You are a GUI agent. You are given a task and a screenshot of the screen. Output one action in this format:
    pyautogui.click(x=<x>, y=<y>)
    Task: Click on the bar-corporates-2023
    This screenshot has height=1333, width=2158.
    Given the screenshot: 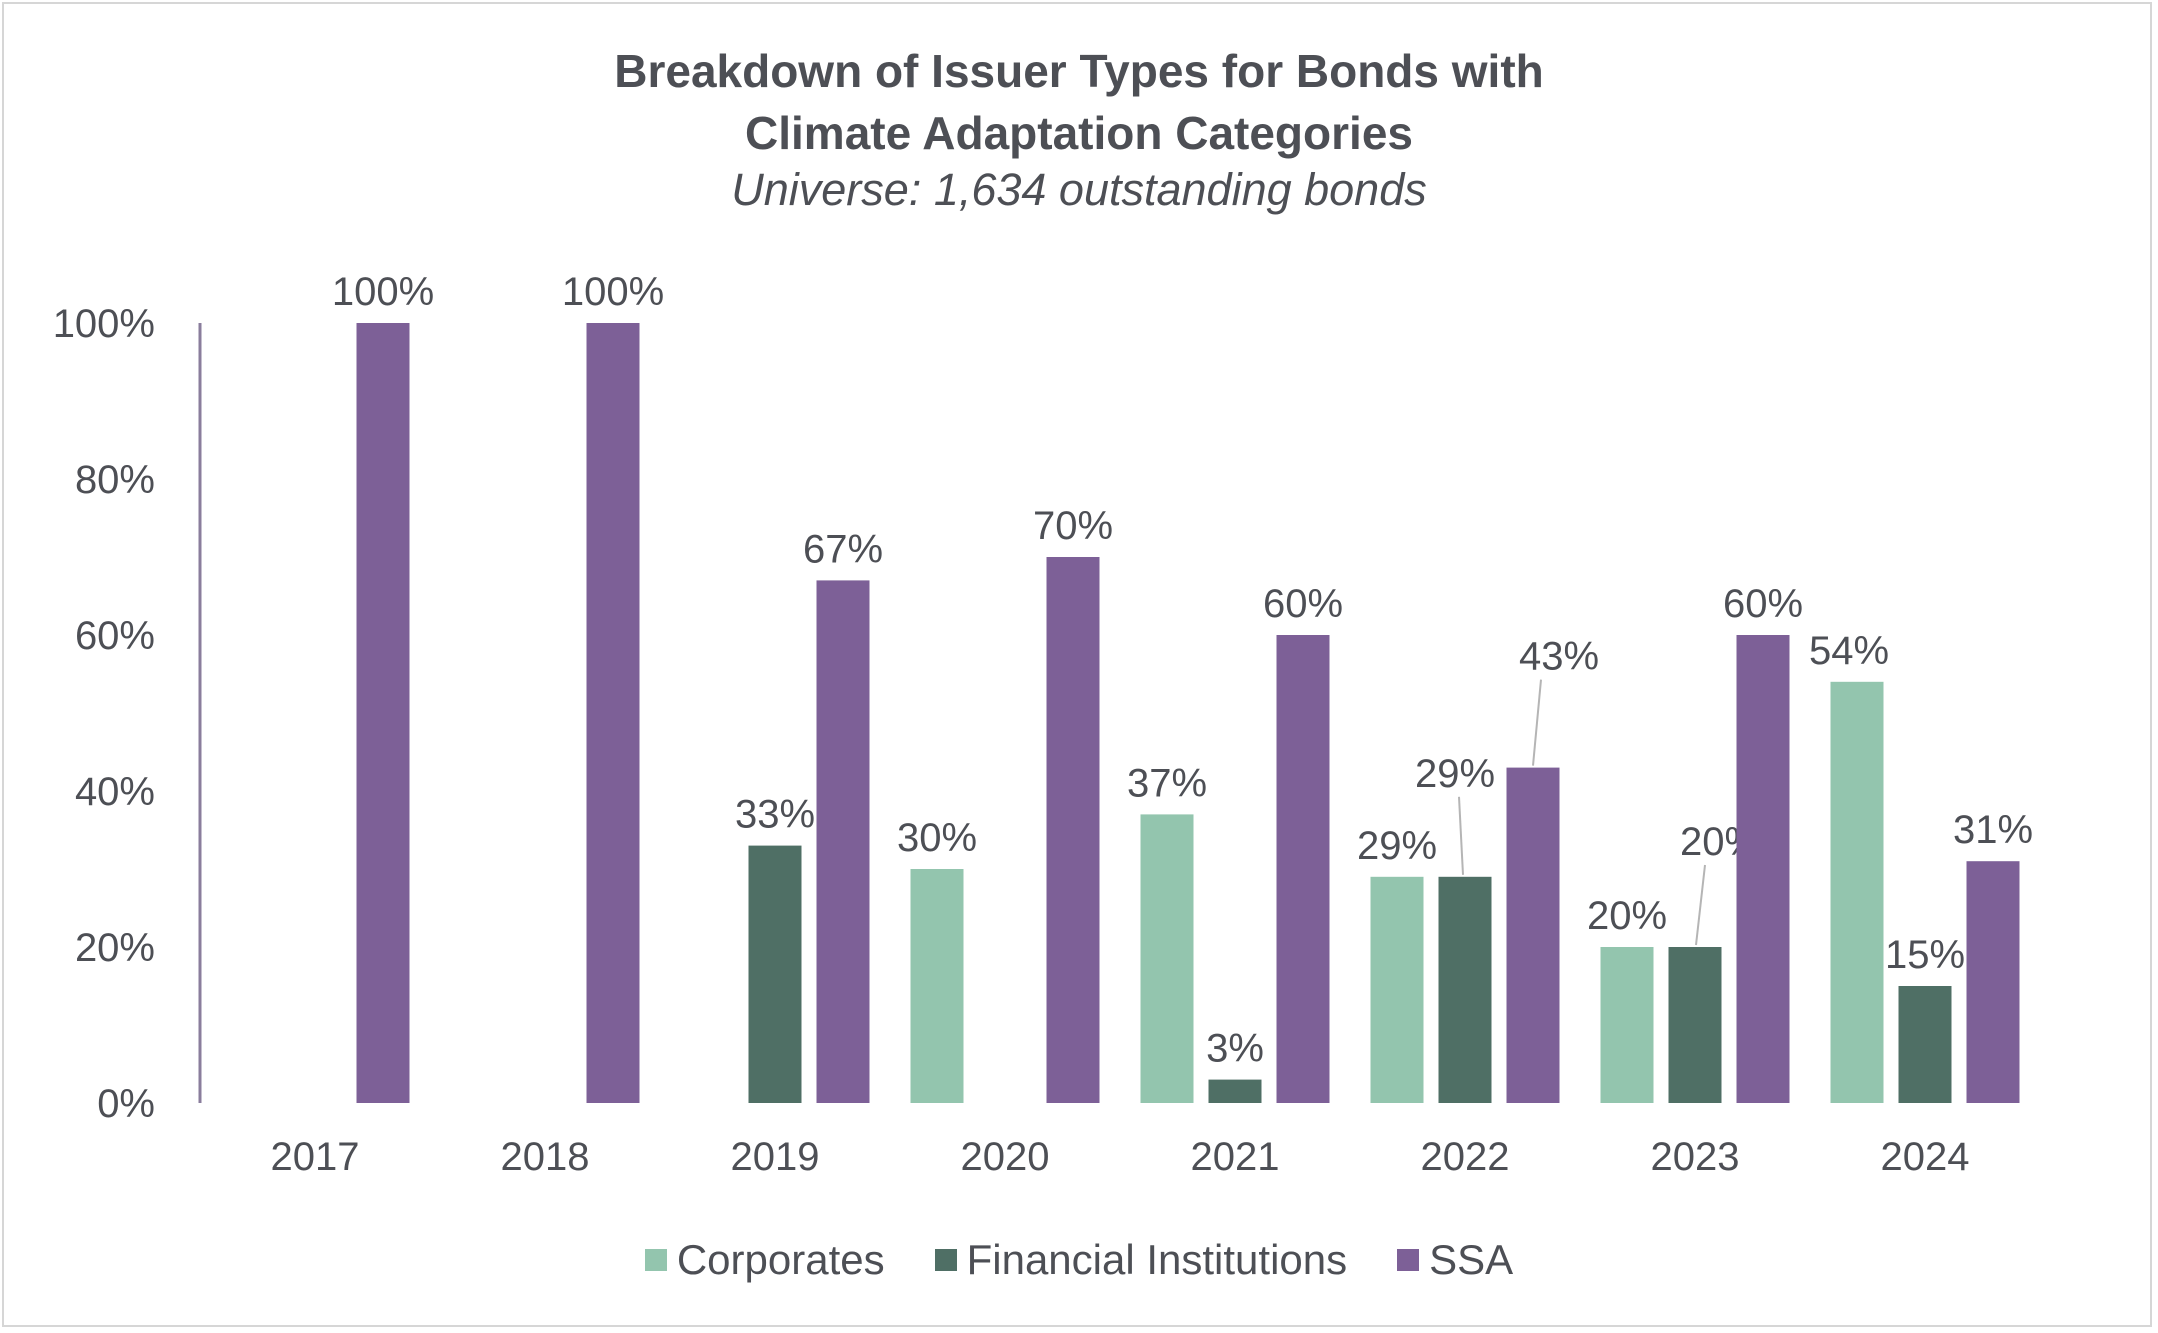 What is the action you would take?
    pyautogui.click(x=1627, y=1025)
    